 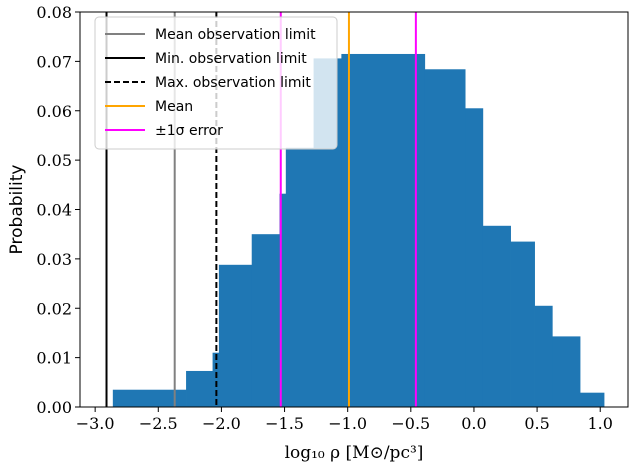 I want to click on legend-box, so click(x=216, y=83).